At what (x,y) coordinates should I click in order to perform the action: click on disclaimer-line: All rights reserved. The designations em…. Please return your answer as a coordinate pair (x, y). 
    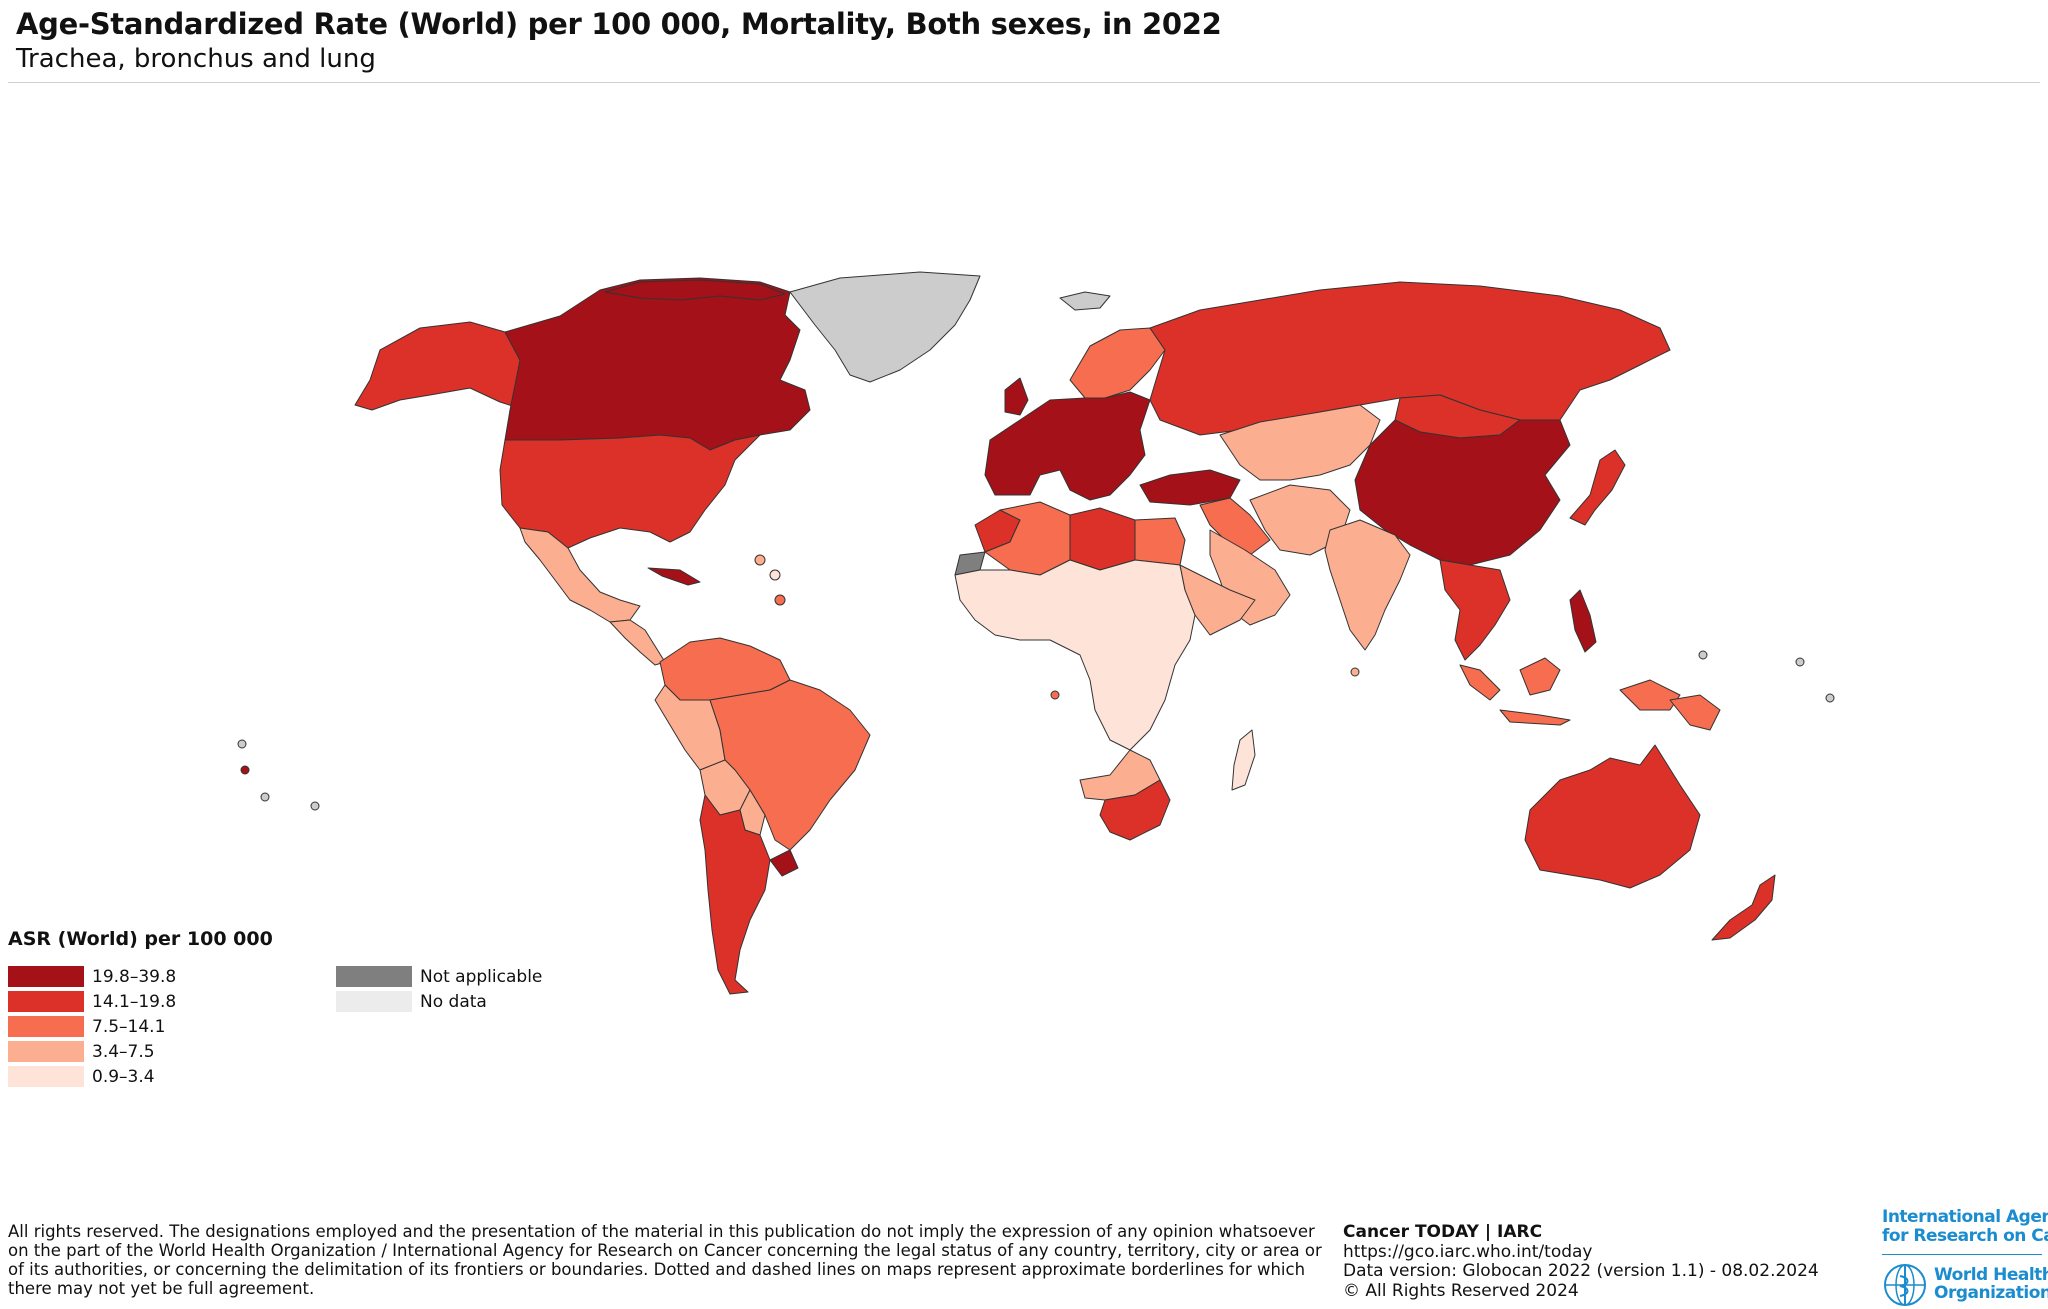
    Looking at the image, I should click on (661, 1231).